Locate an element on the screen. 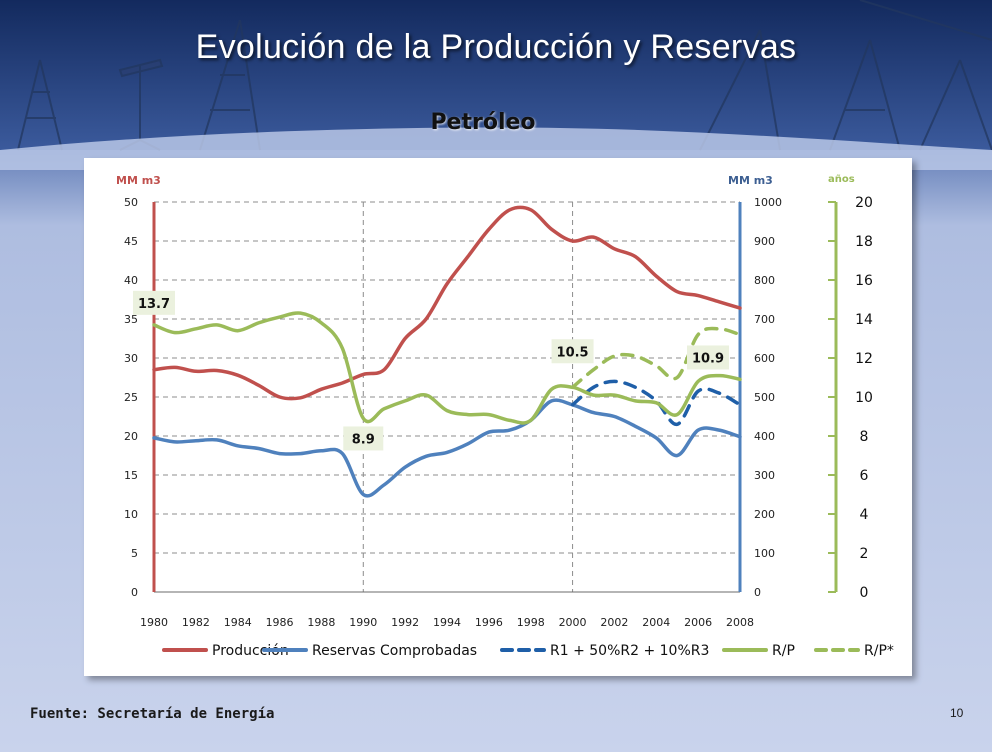 The width and height of the screenshot is (992, 752). right-axis-tick-label: 1000 is located at coordinates (768, 202).